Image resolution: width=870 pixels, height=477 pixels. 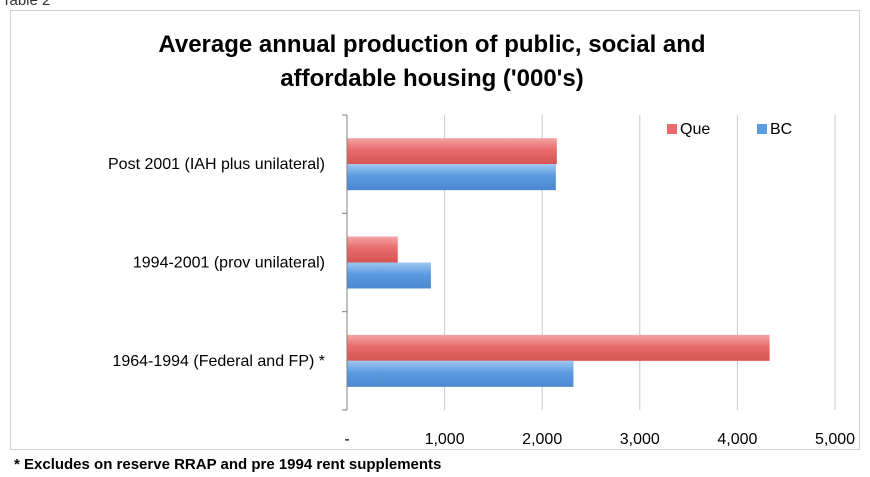 What do you see at coordinates (345, 262) in the screenshot?
I see `axes` at bounding box center [345, 262].